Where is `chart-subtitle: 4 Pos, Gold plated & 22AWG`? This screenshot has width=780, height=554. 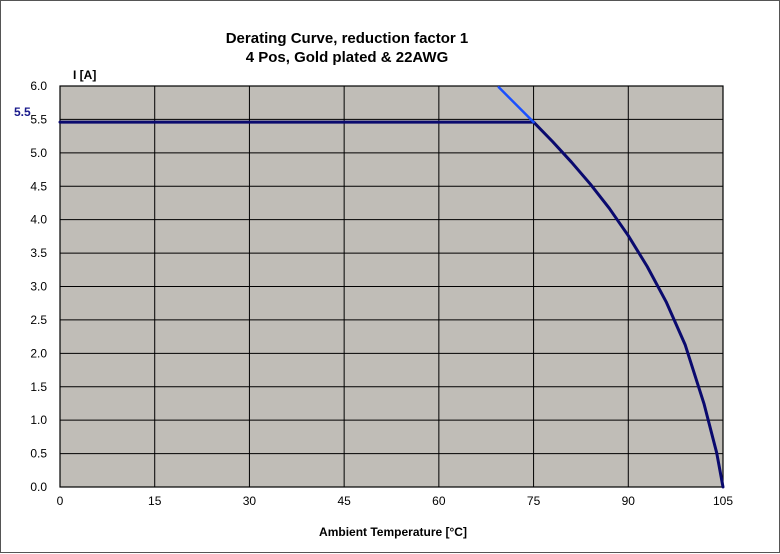
chart-subtitle: 4 Pos, Gold plated & 22AWG is located at coordinates (347, 57).